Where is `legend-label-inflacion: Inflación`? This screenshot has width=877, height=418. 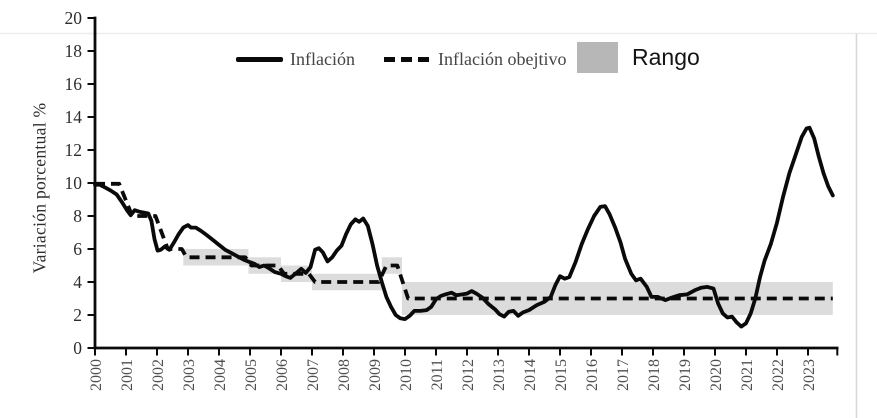
legend-label-inflacion: Inflación is located at coordinates (322, 59).